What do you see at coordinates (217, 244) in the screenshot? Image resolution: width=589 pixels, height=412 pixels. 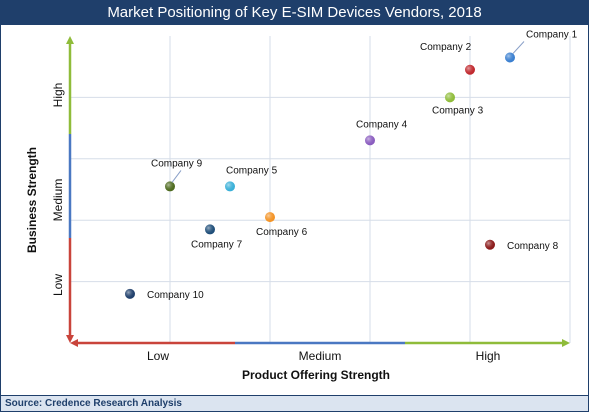 I see `point-label: Company 7` at bounding box center [217, 244].